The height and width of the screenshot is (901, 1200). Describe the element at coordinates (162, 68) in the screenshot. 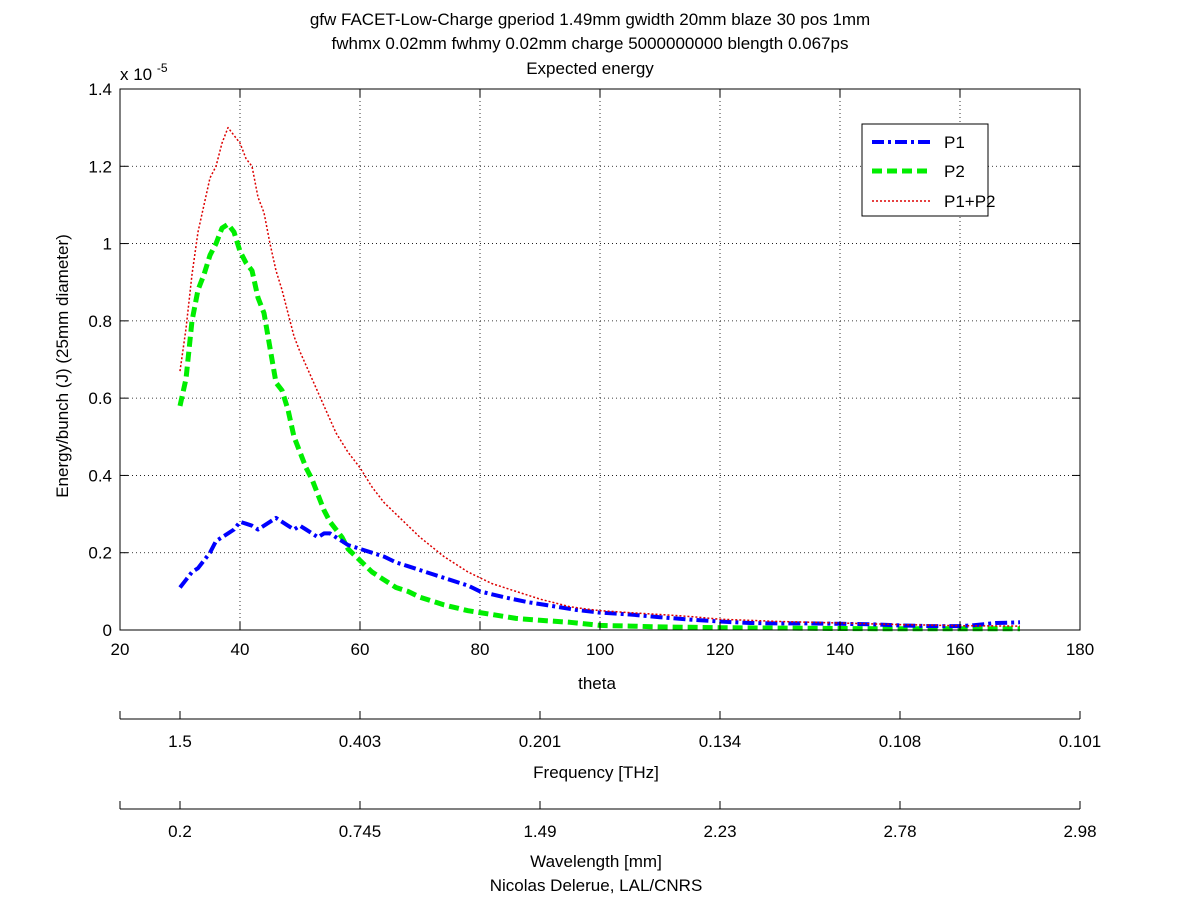

I see `y-multiplier-exponent: -5` at that location.